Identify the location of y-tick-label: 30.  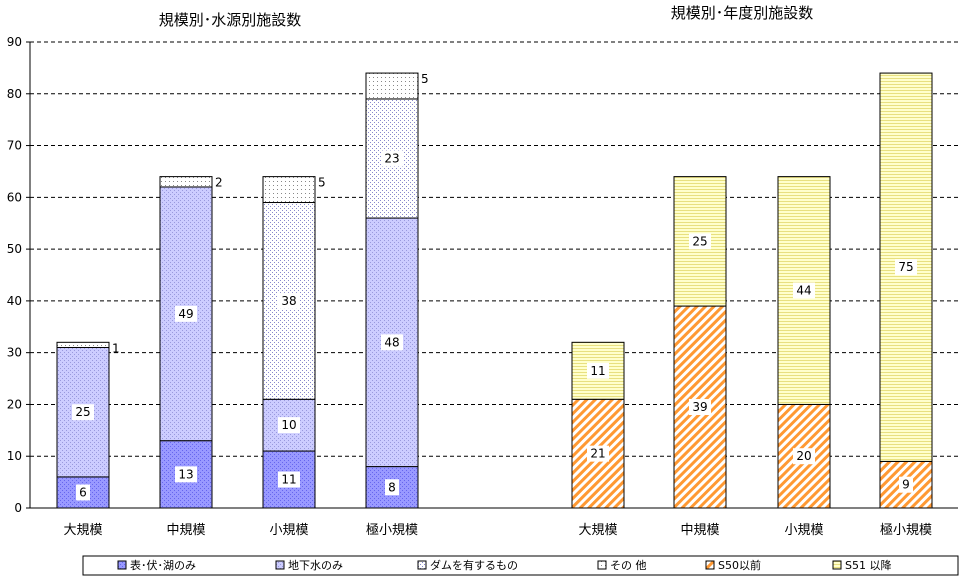
(14, 353).